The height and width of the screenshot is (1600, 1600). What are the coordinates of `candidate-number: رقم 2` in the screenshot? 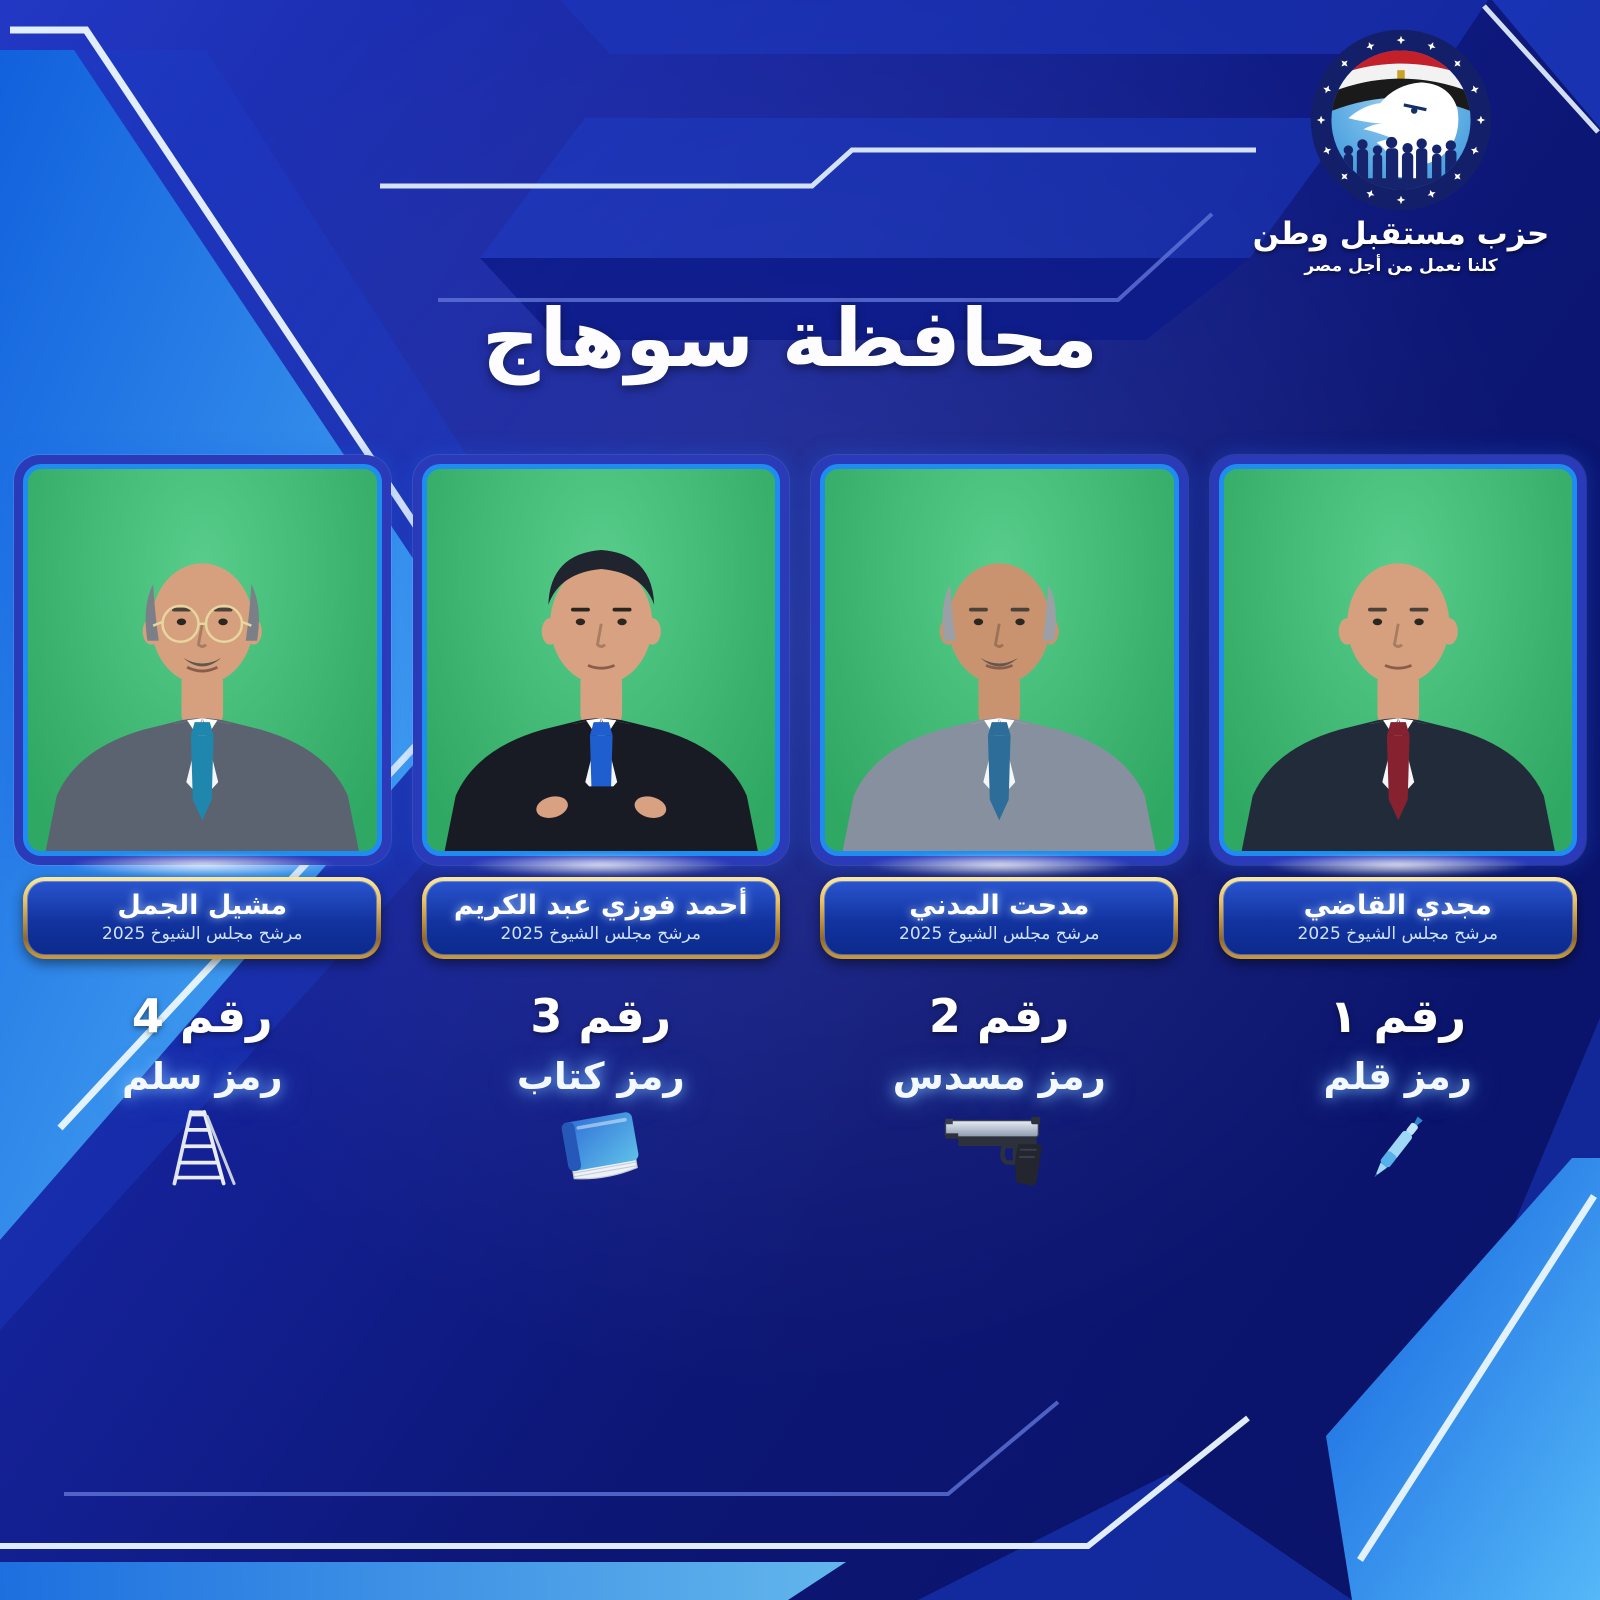 It's located at (999, 1016).